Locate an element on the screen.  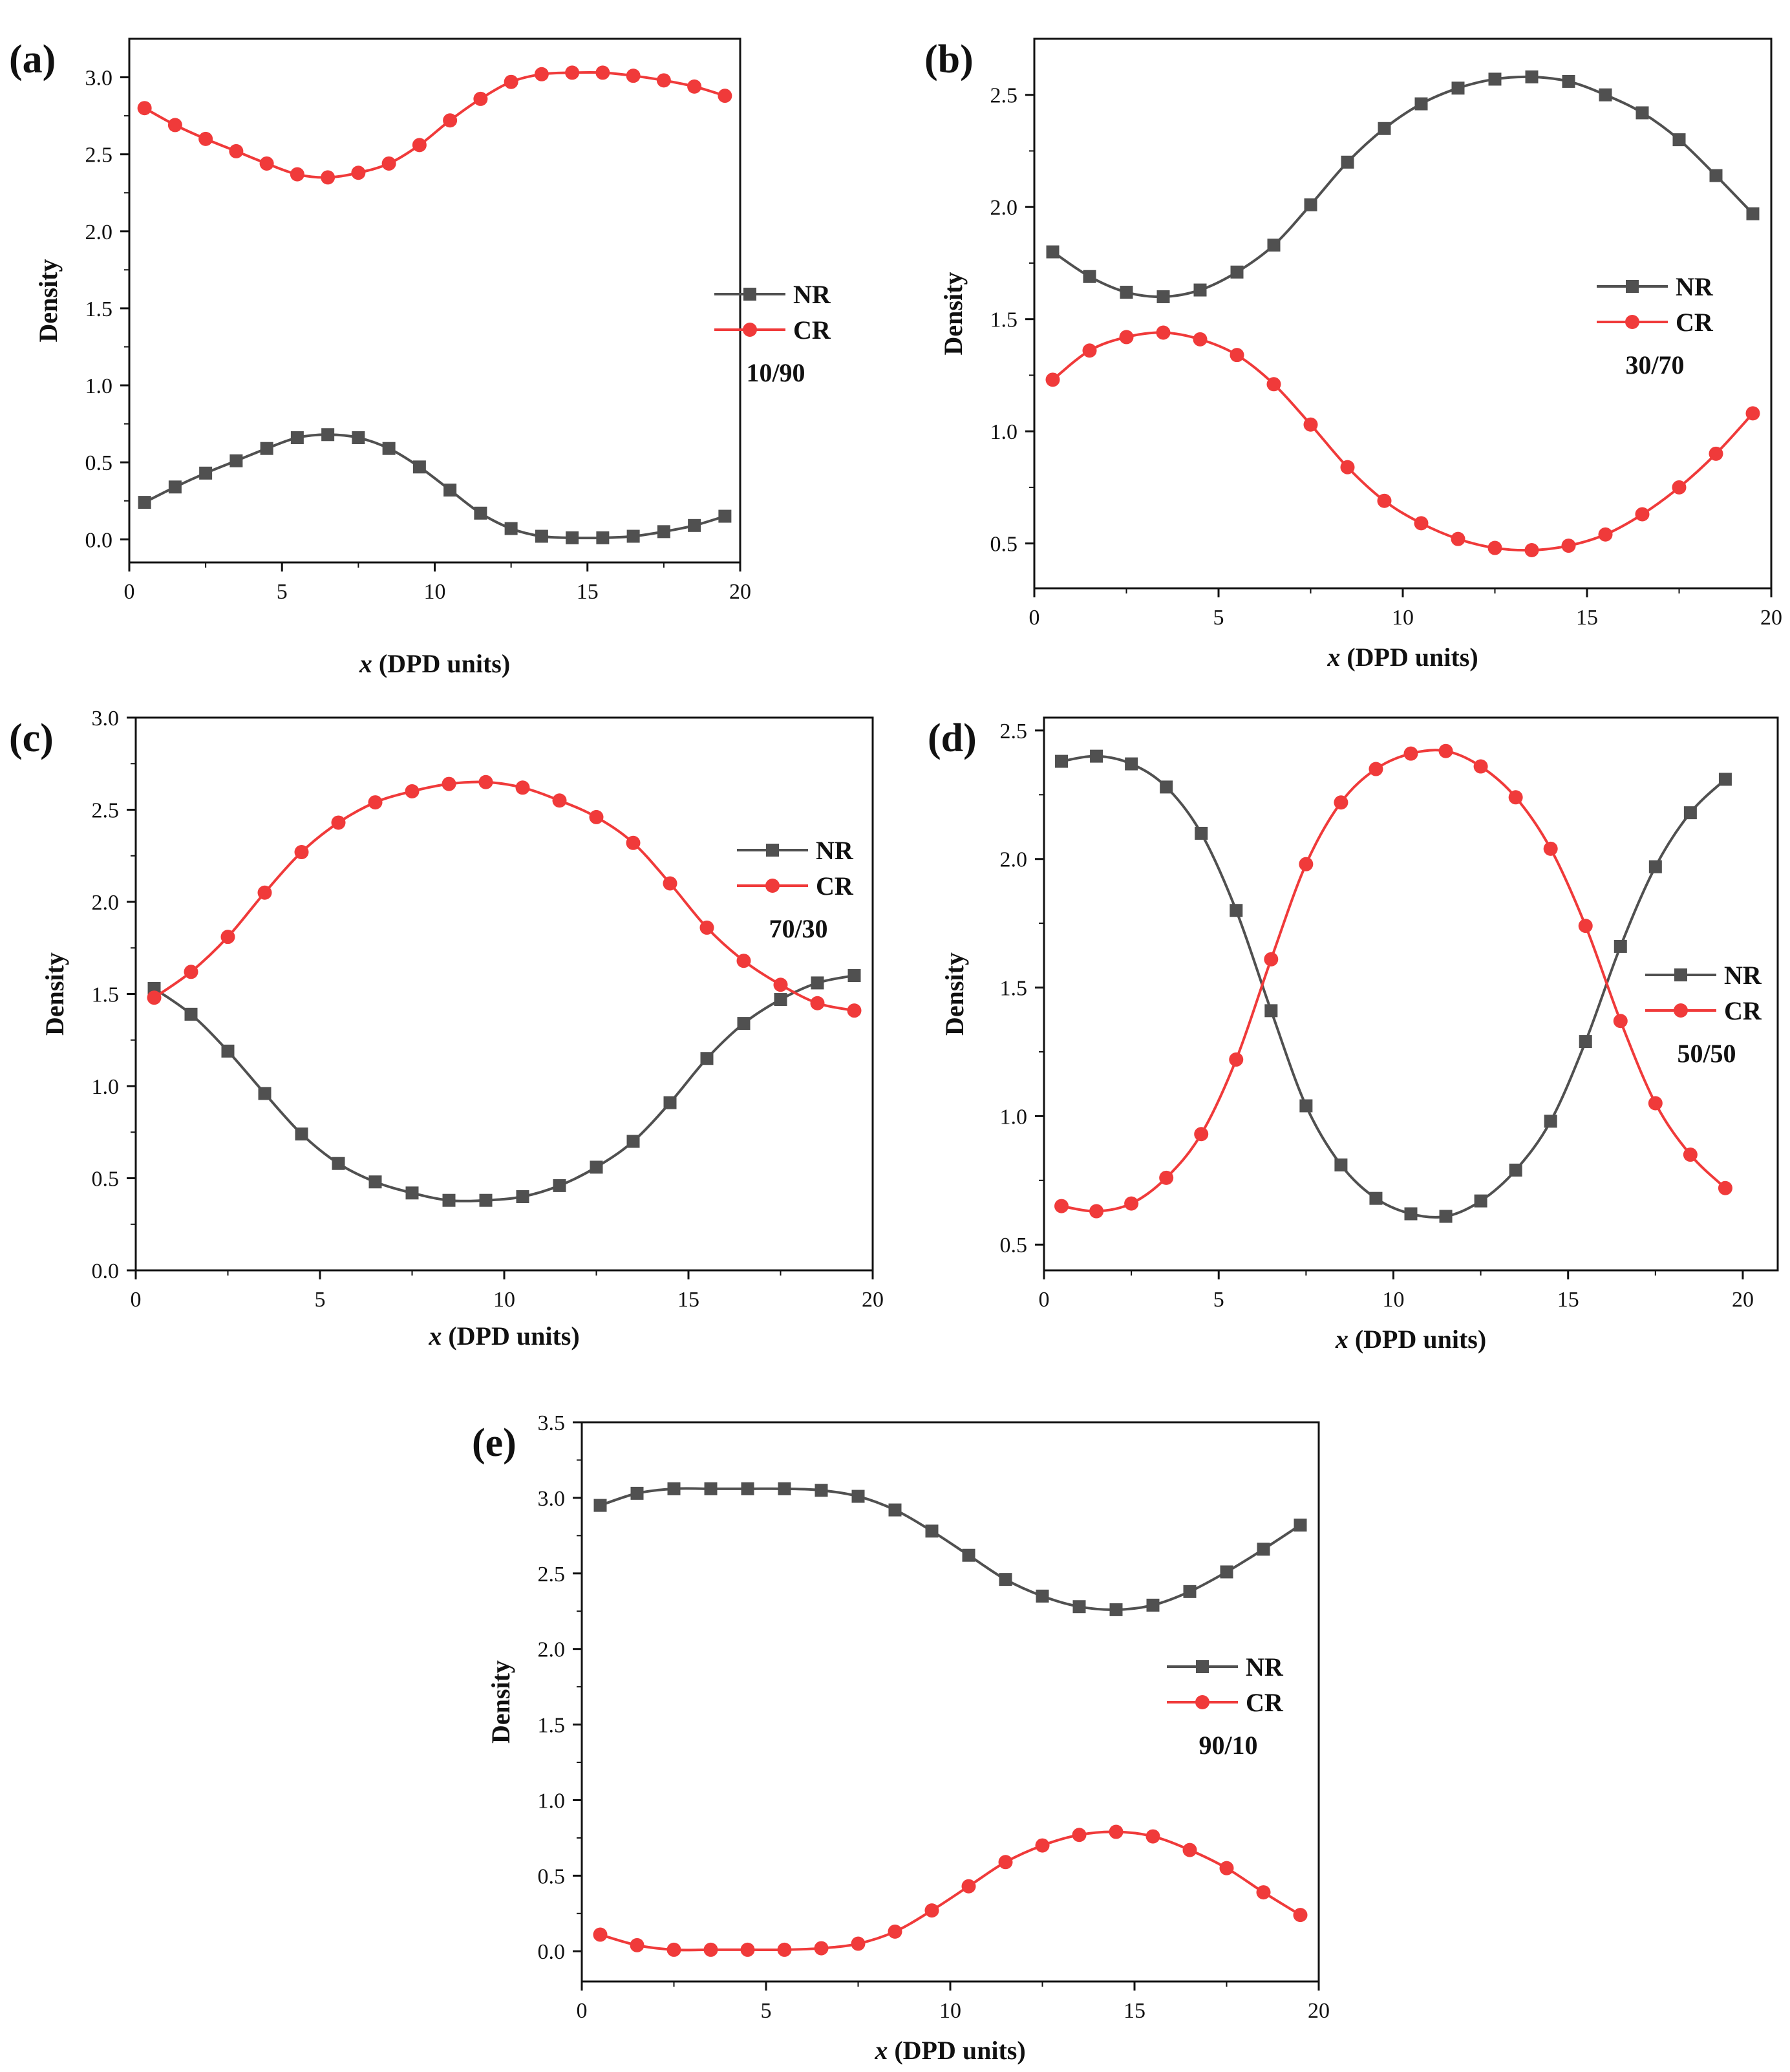
x-tick-label: 10 is located at coordinates (435, 592).